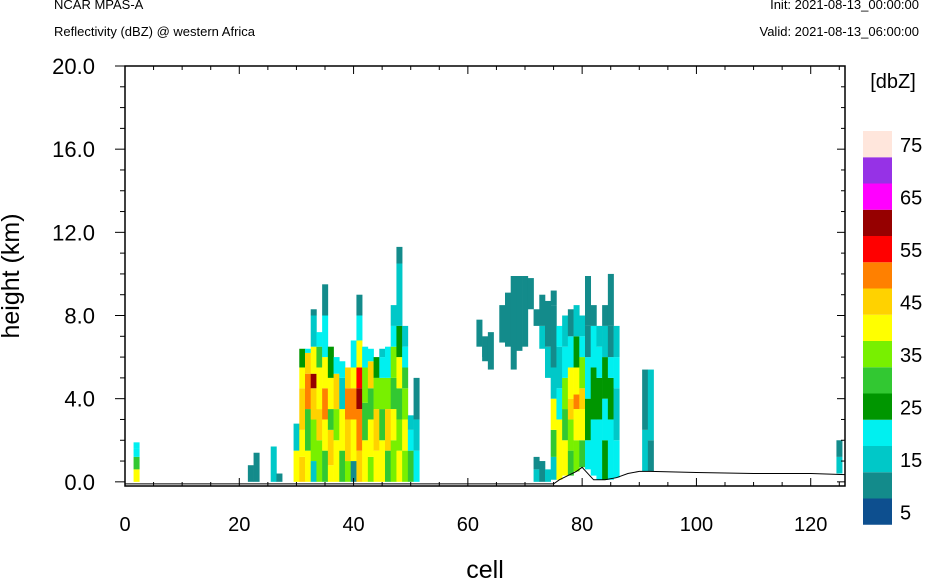 Image resolution: width=925 pixels, height=580 pixels. Describe the element at coordinates (911, 304) in the screenshot. I see `colorbar-label: 45` at that location.